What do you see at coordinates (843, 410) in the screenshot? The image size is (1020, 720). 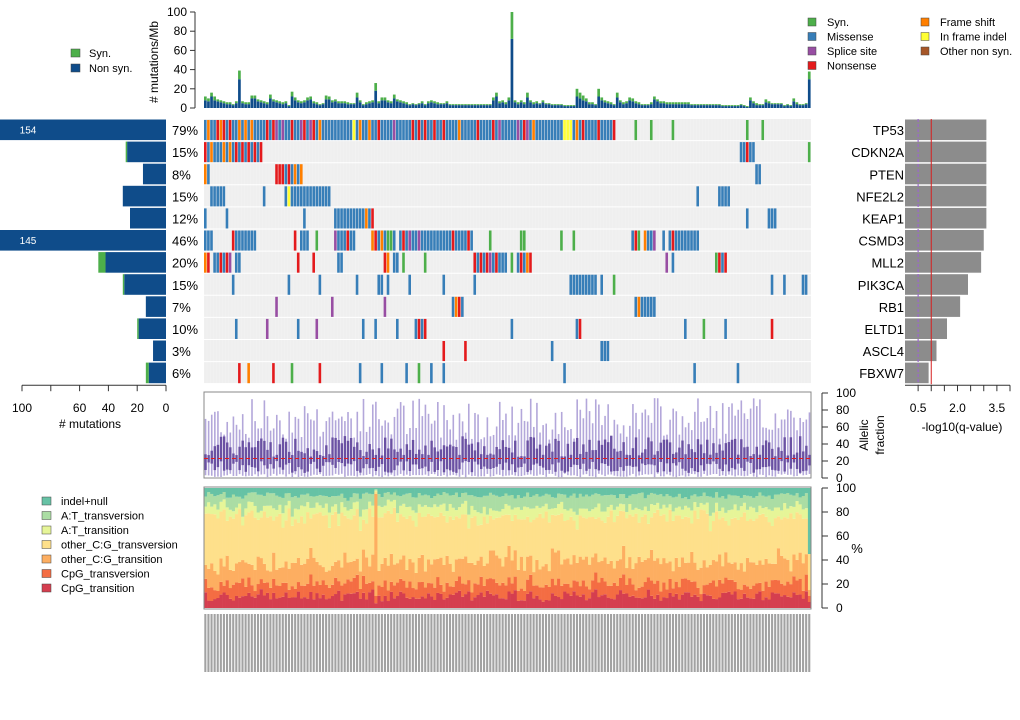 I see `af-tick-label: 80` at bounding box center [843, 410].